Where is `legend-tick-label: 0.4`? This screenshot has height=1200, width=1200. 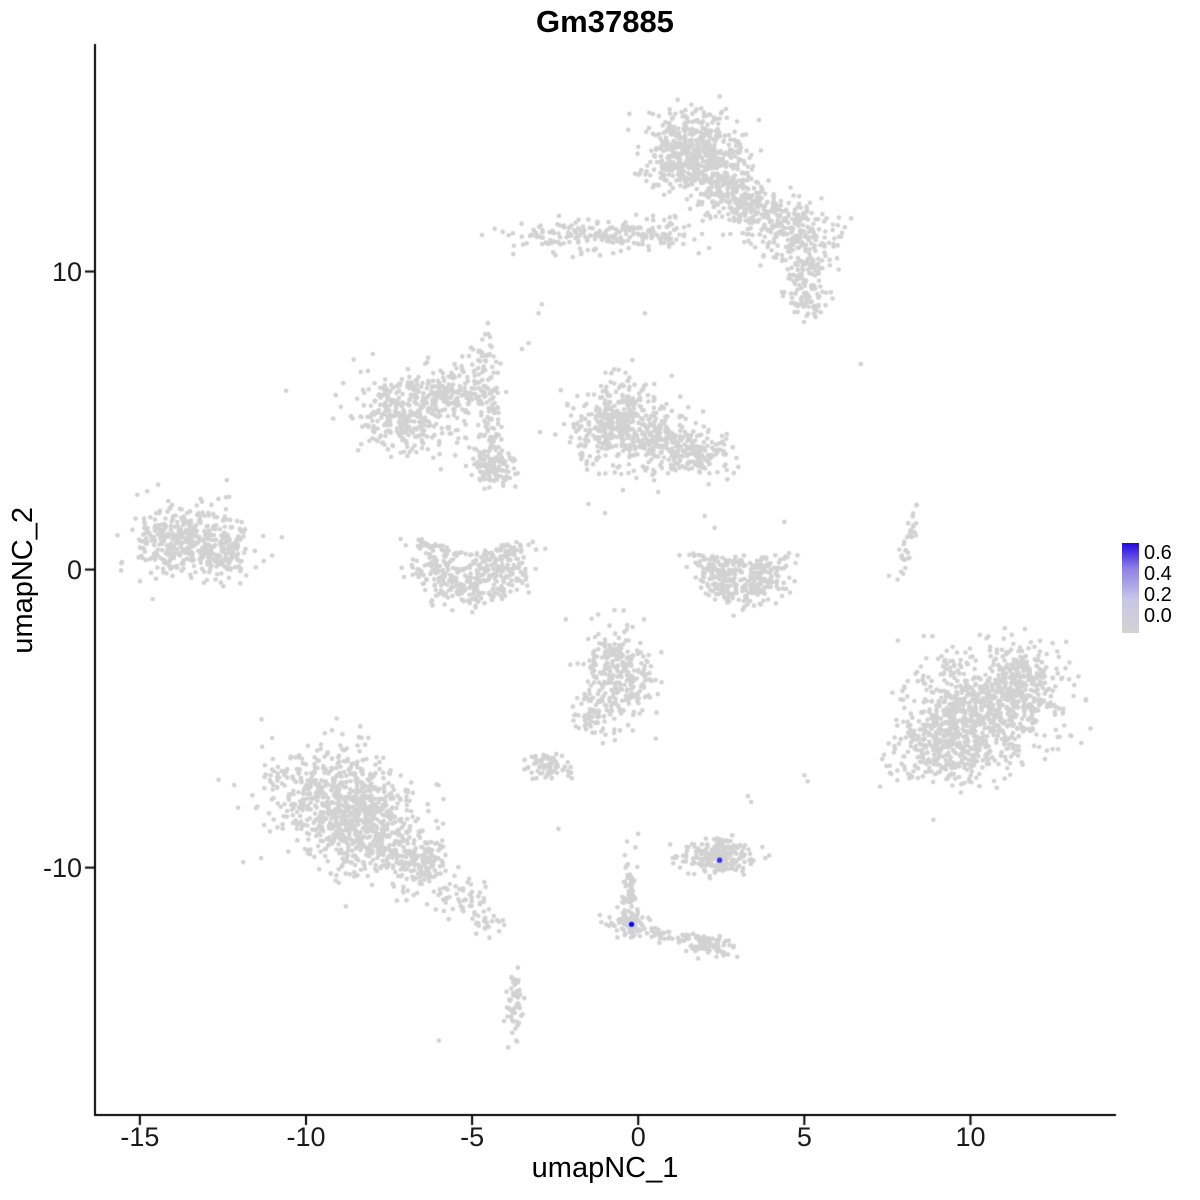 legend-tick-label: 0.4 is located at coordinates (1158, 574).